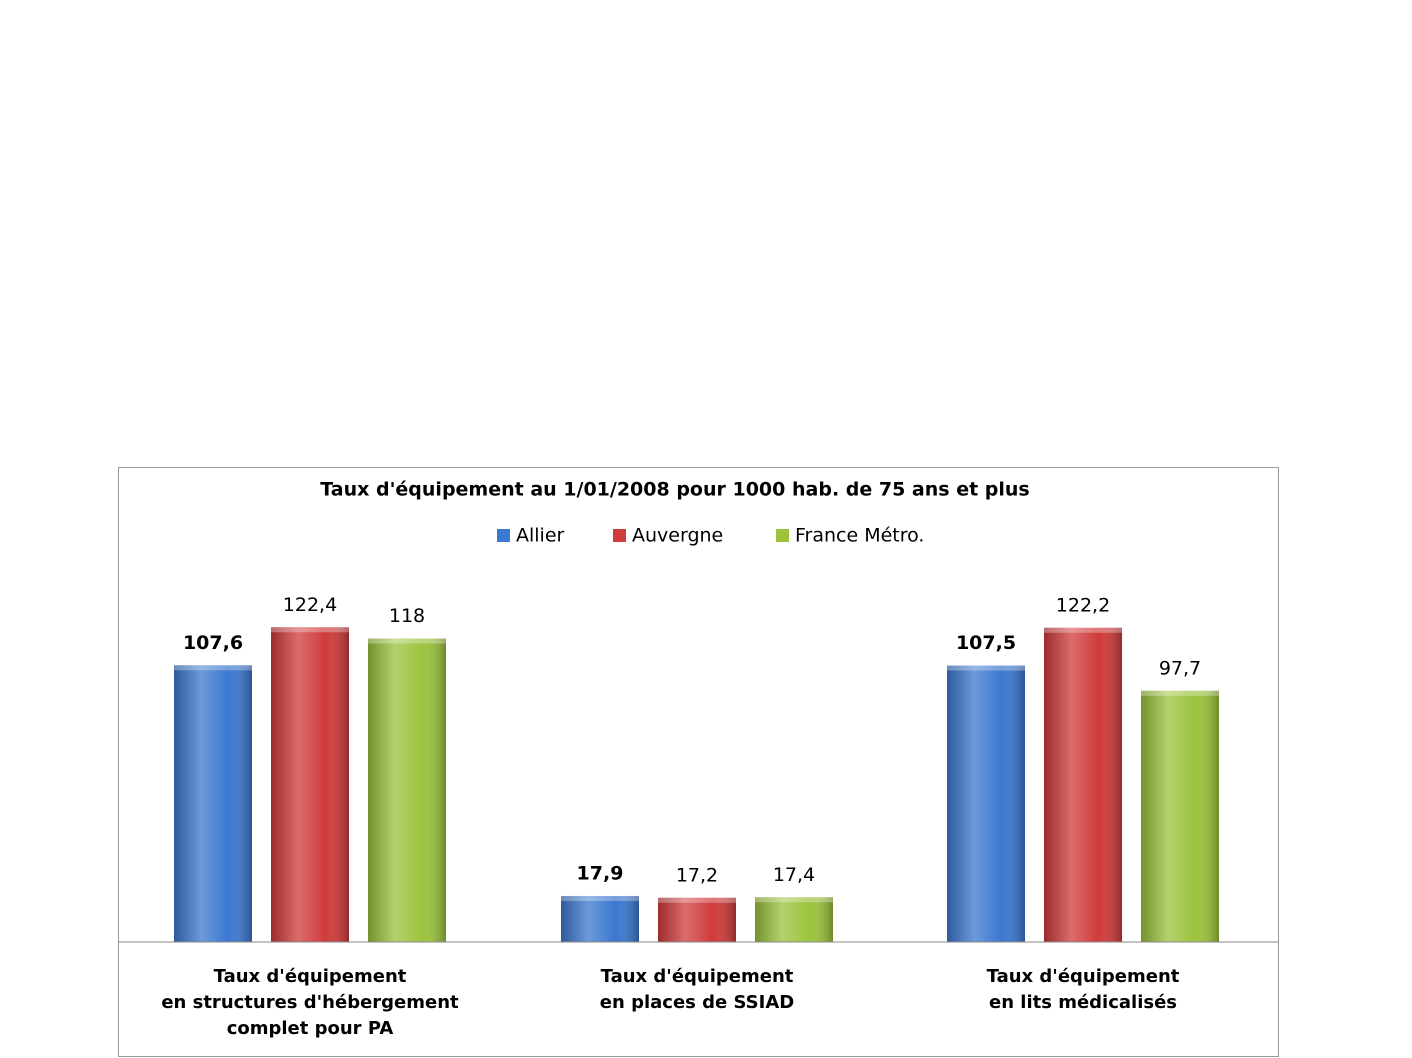 This screenshot has width=1412, height=1058. What do you see at coordinates (697, 875) in the screenshot?
I see `value-label: 17,2` at bounding box center [697, 875].